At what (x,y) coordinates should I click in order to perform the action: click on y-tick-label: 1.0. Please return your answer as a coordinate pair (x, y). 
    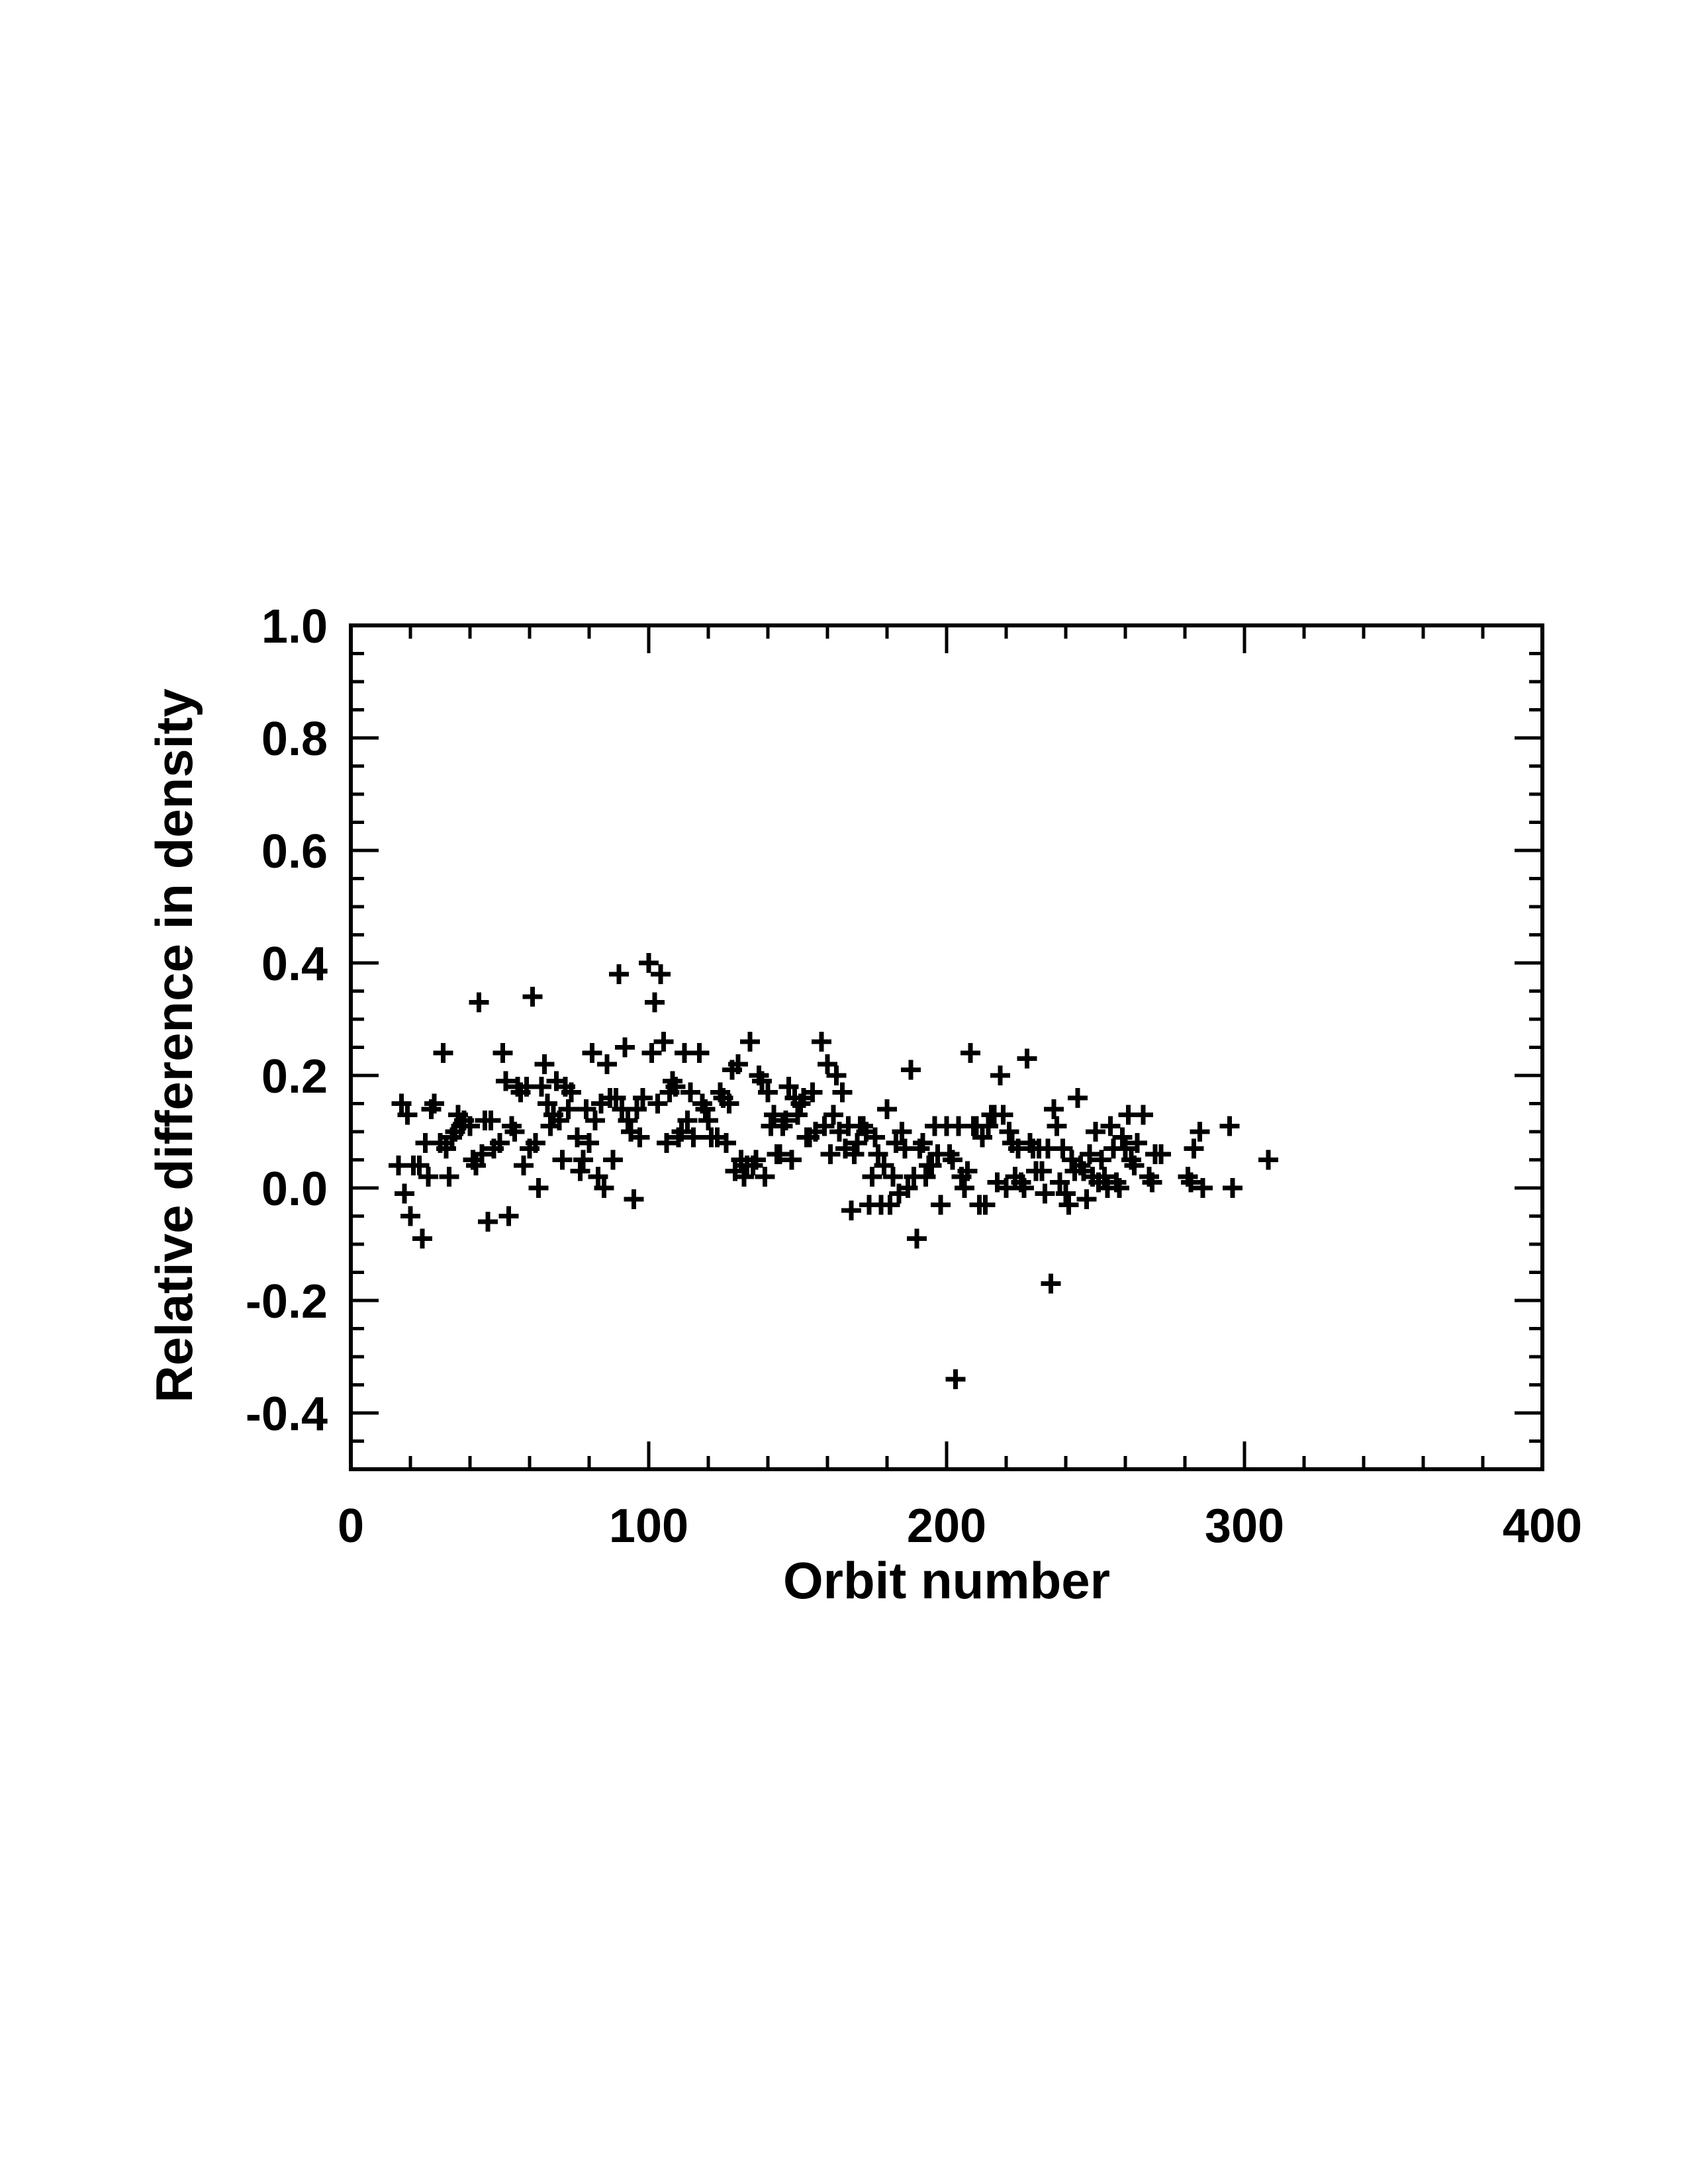
    Looking at the image, I should click on (294, 626).